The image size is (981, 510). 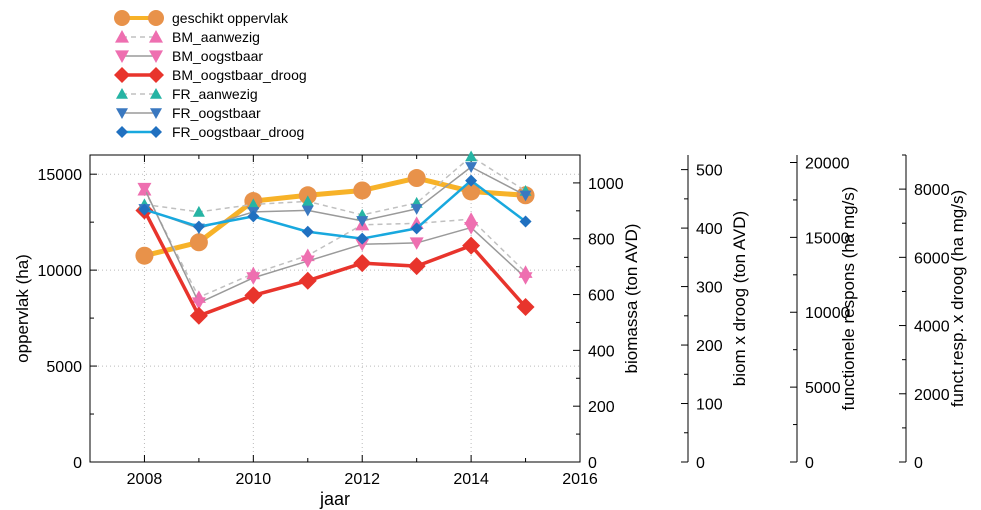 What do you see at coordinates (932, 327) in the screenshot?
I see `y-tick-label: 4000` at bounding box center [932, 327].